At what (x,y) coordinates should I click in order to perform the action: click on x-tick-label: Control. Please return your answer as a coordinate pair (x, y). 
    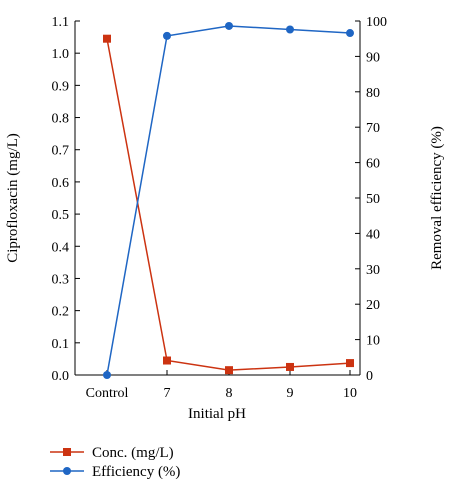
    Looking at the image, I should click on (107, 393).